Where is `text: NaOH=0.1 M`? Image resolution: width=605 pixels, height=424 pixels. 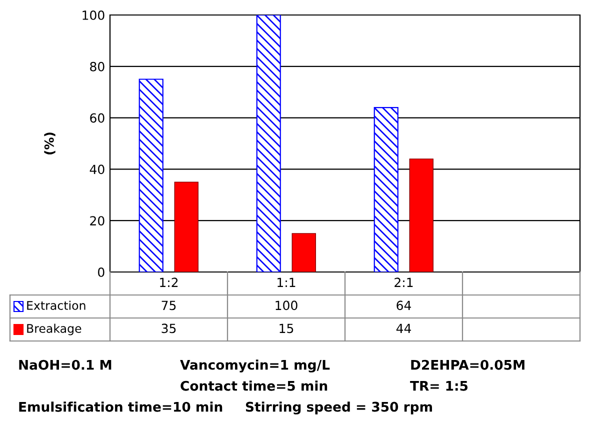
text: NaOH=0.1 M is located at coordinates (65, 365).